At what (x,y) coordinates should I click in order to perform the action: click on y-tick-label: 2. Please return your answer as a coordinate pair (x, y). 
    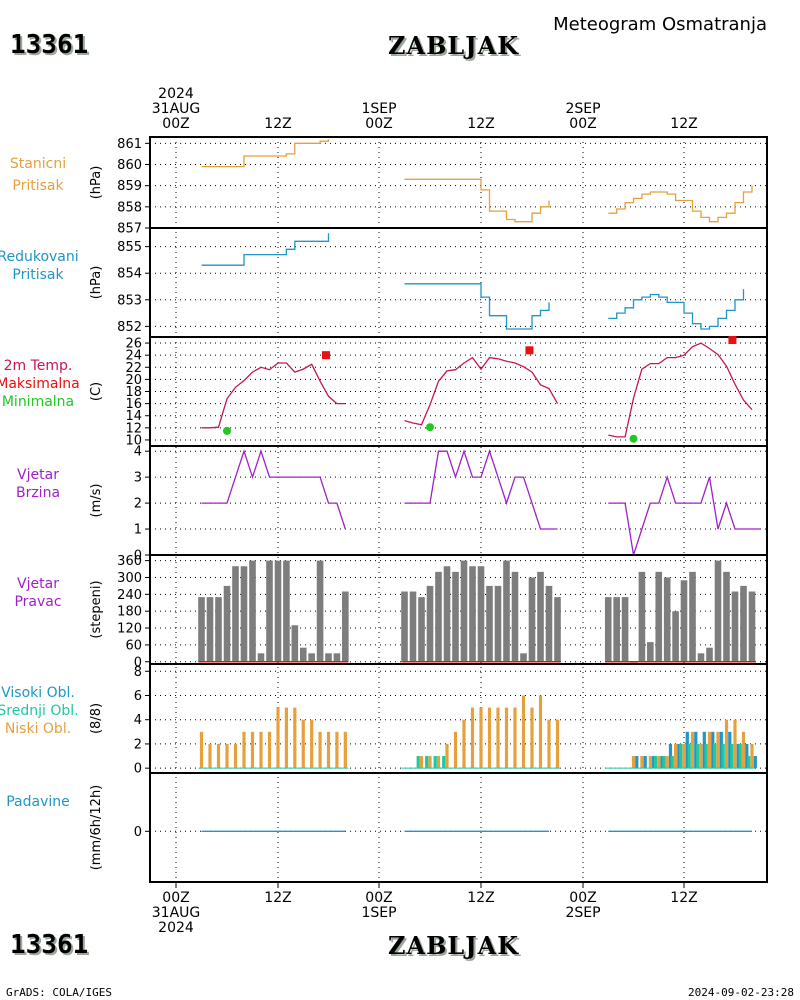
    Looking at the image, I should click on (138, 744).